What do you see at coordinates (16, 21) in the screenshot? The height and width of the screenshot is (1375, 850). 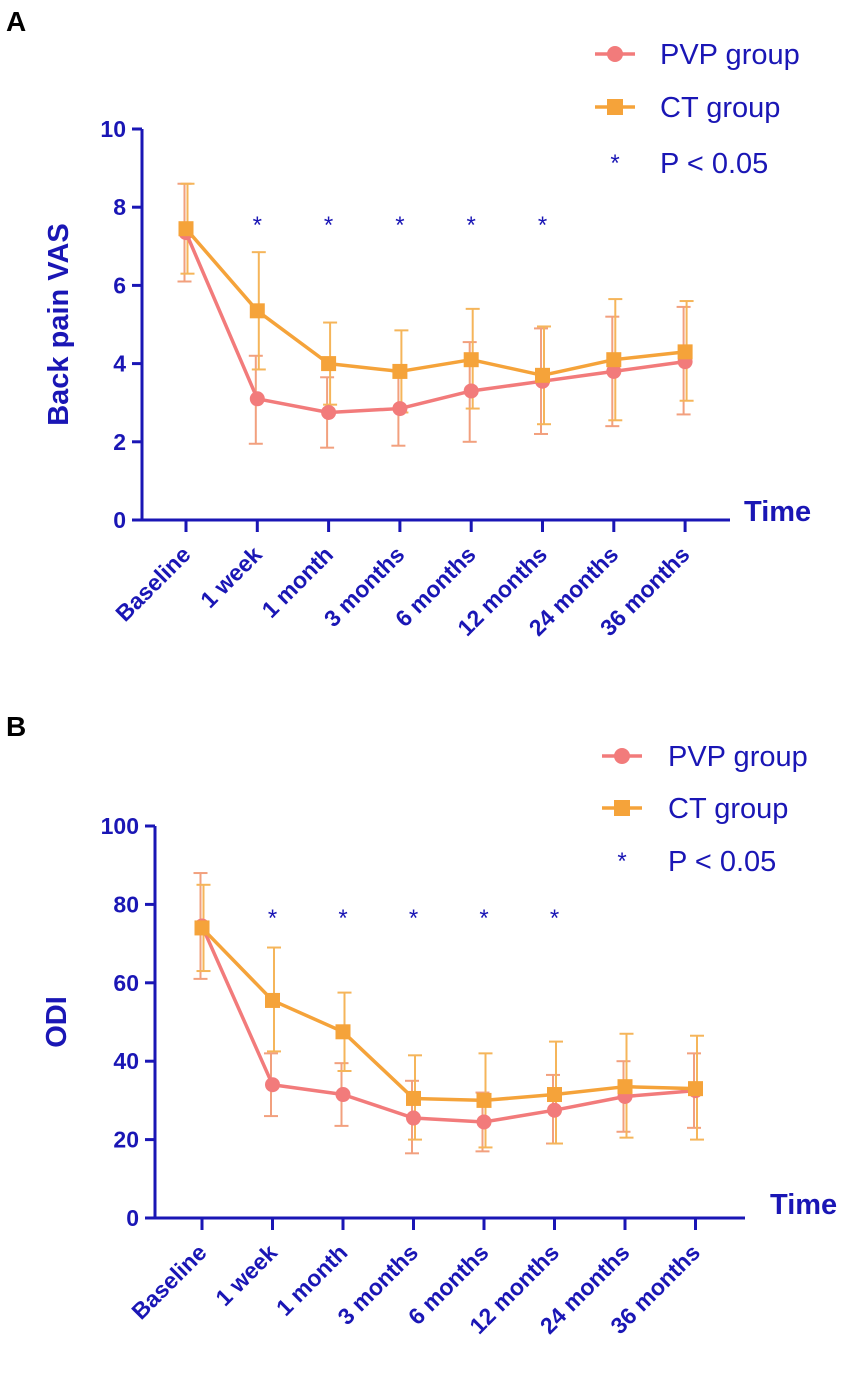 I see `panel-label-a: A` at bounding box center [16, 21].